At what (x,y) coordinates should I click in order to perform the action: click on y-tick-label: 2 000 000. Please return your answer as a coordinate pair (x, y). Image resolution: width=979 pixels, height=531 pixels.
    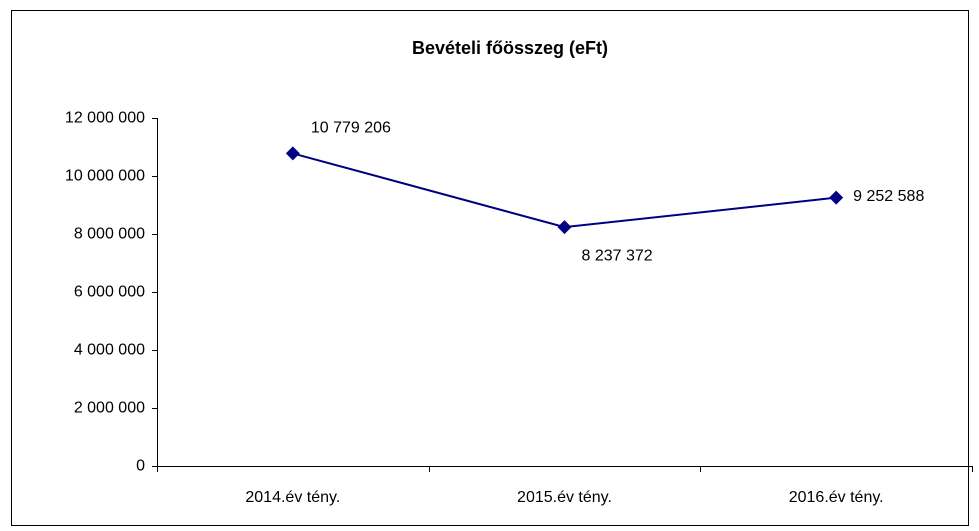
    Looking at the image, I should click on (109, 408).